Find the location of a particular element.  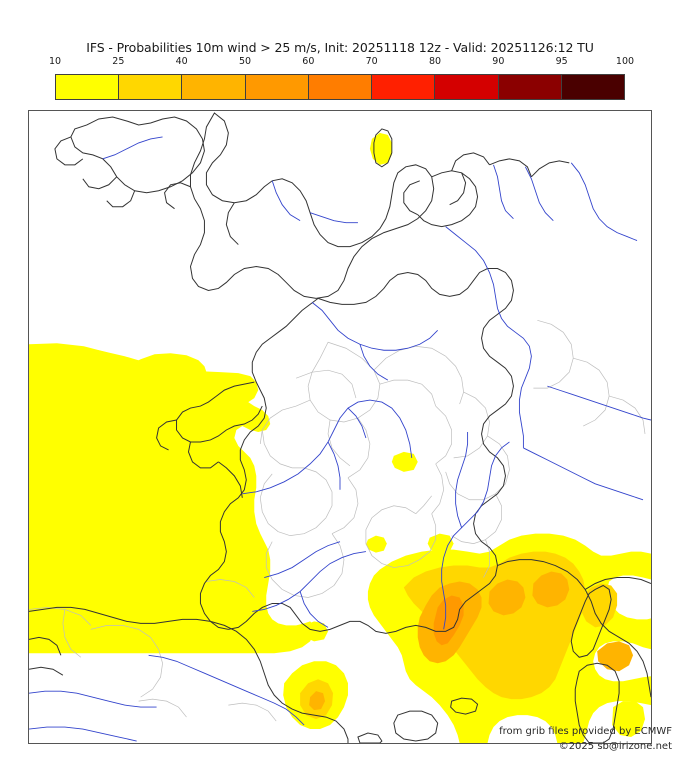

colorbar-tick-80: 80 is located at coordinates (435, 61).